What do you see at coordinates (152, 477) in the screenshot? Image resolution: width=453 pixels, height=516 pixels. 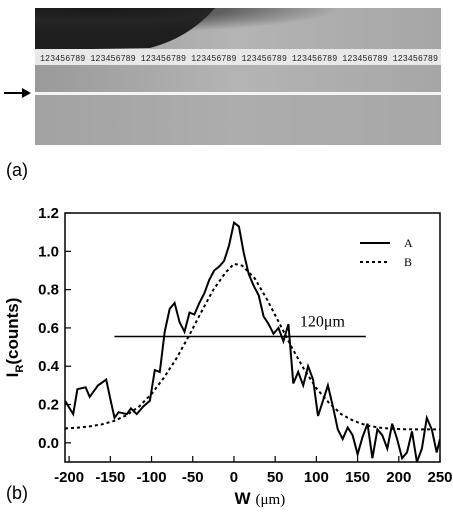 I see `x-tick-label: -100` at bounding box center [152, 477].